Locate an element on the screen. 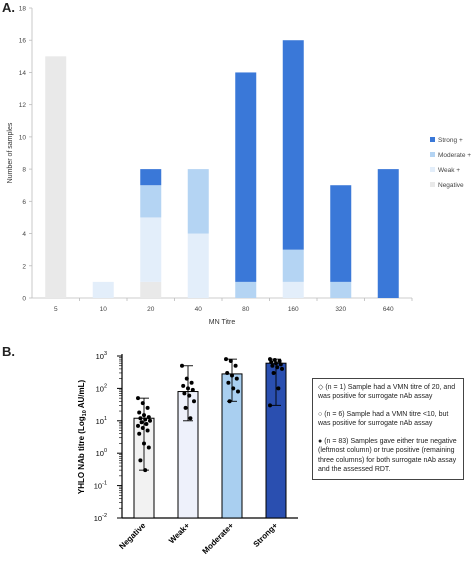 This screenshot has width=474, height=562. y-tick-label: 2 is located at coordinates (24, 266).